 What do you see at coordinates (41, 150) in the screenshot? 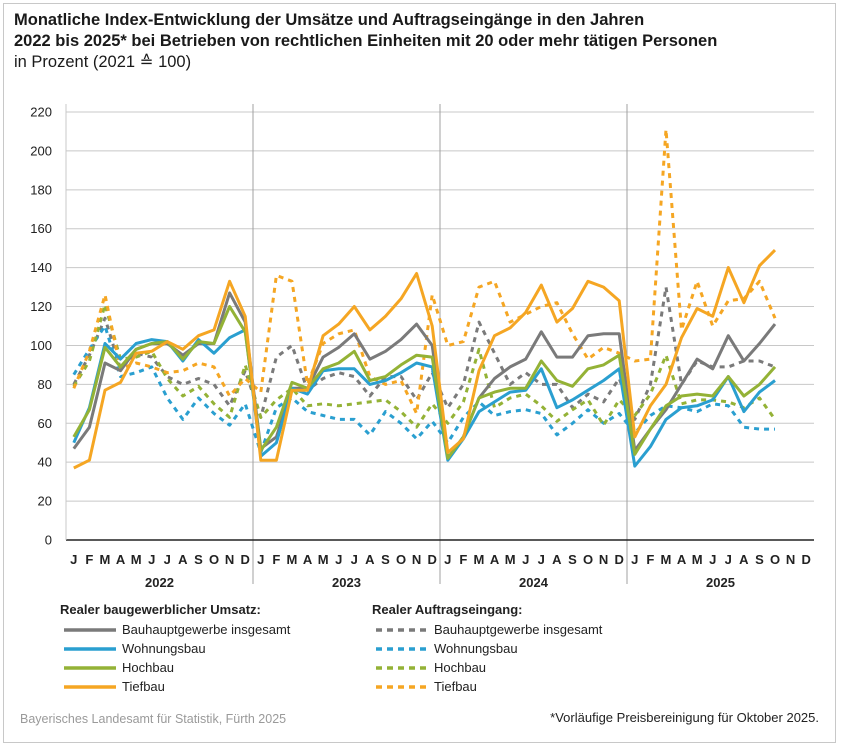
I see `y-tick-label: 200` at bounding box center [41, 150].